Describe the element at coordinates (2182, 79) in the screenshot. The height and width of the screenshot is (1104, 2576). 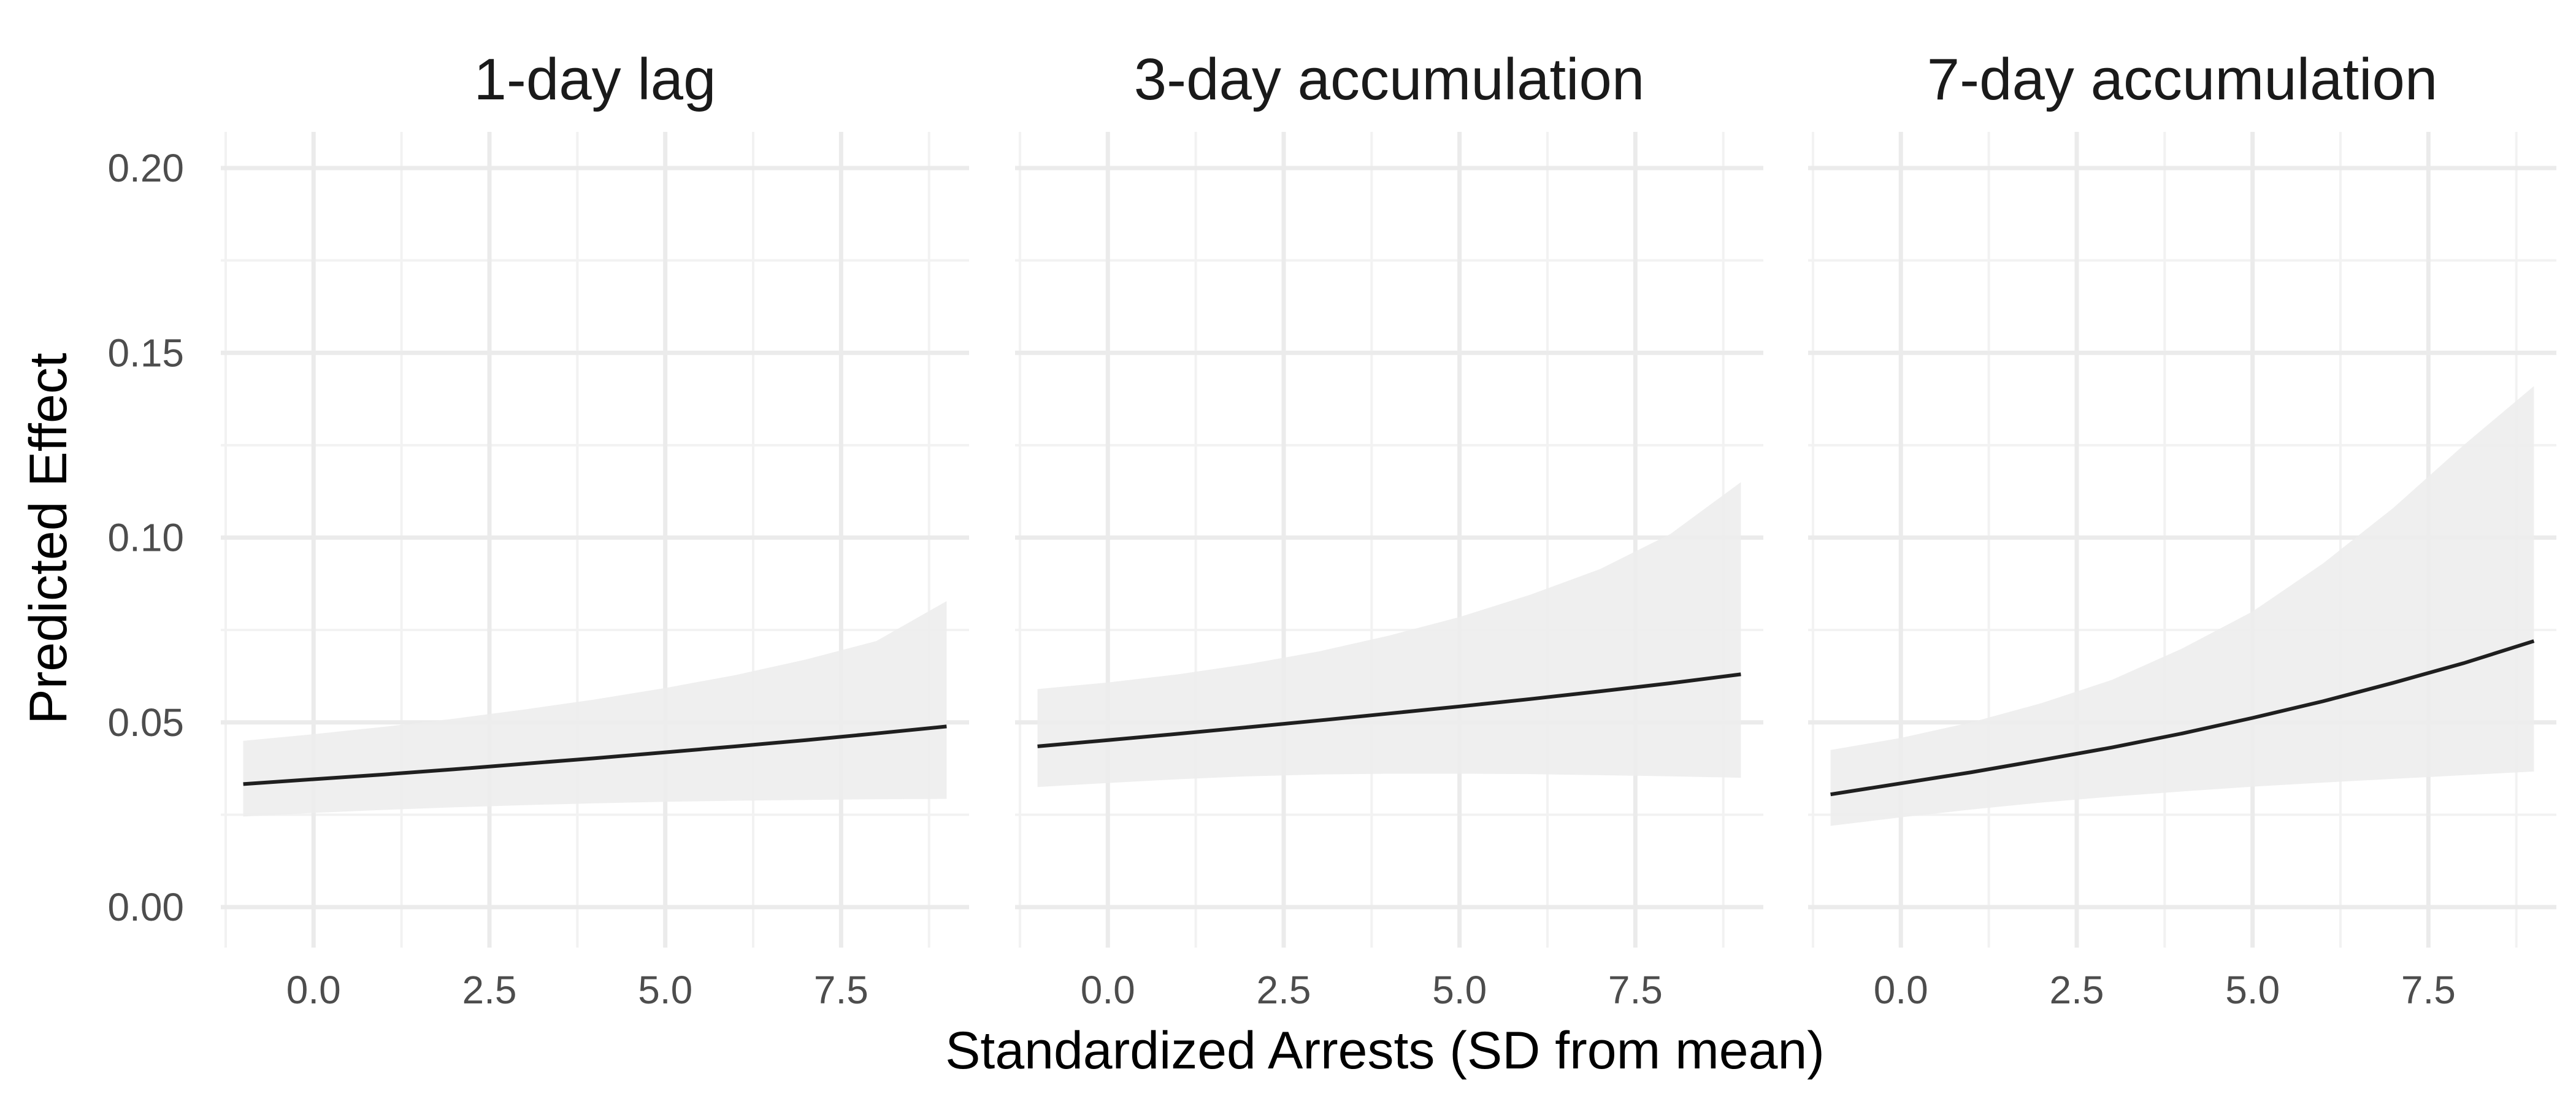
I see `facet-title: 7-day accumulation` at that location.